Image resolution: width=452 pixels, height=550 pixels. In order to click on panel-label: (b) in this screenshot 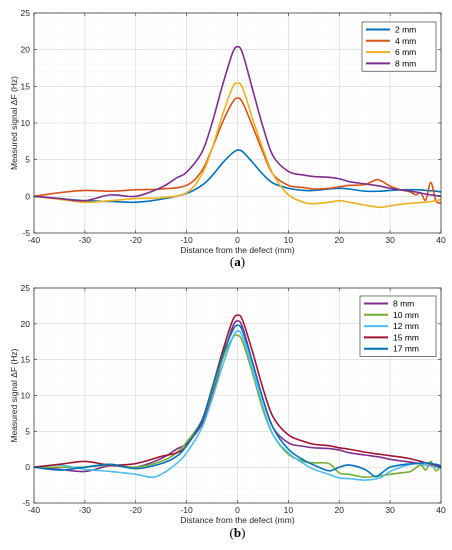, I will do `click(238, 532)`.